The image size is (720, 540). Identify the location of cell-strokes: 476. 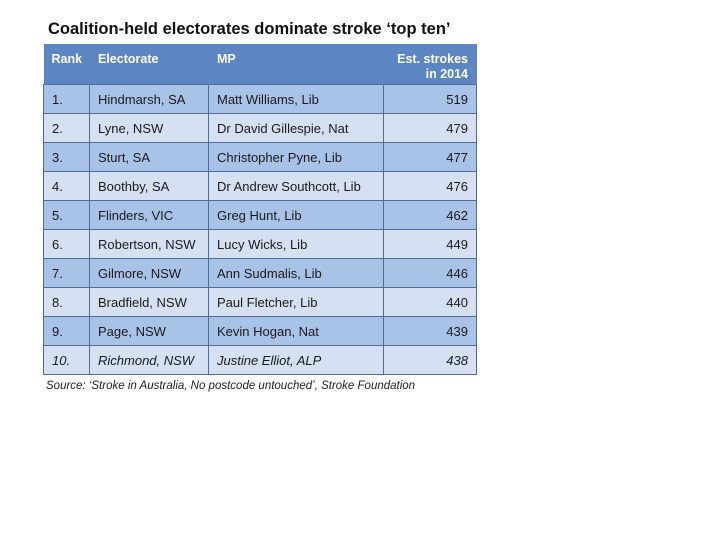
(430, 186).